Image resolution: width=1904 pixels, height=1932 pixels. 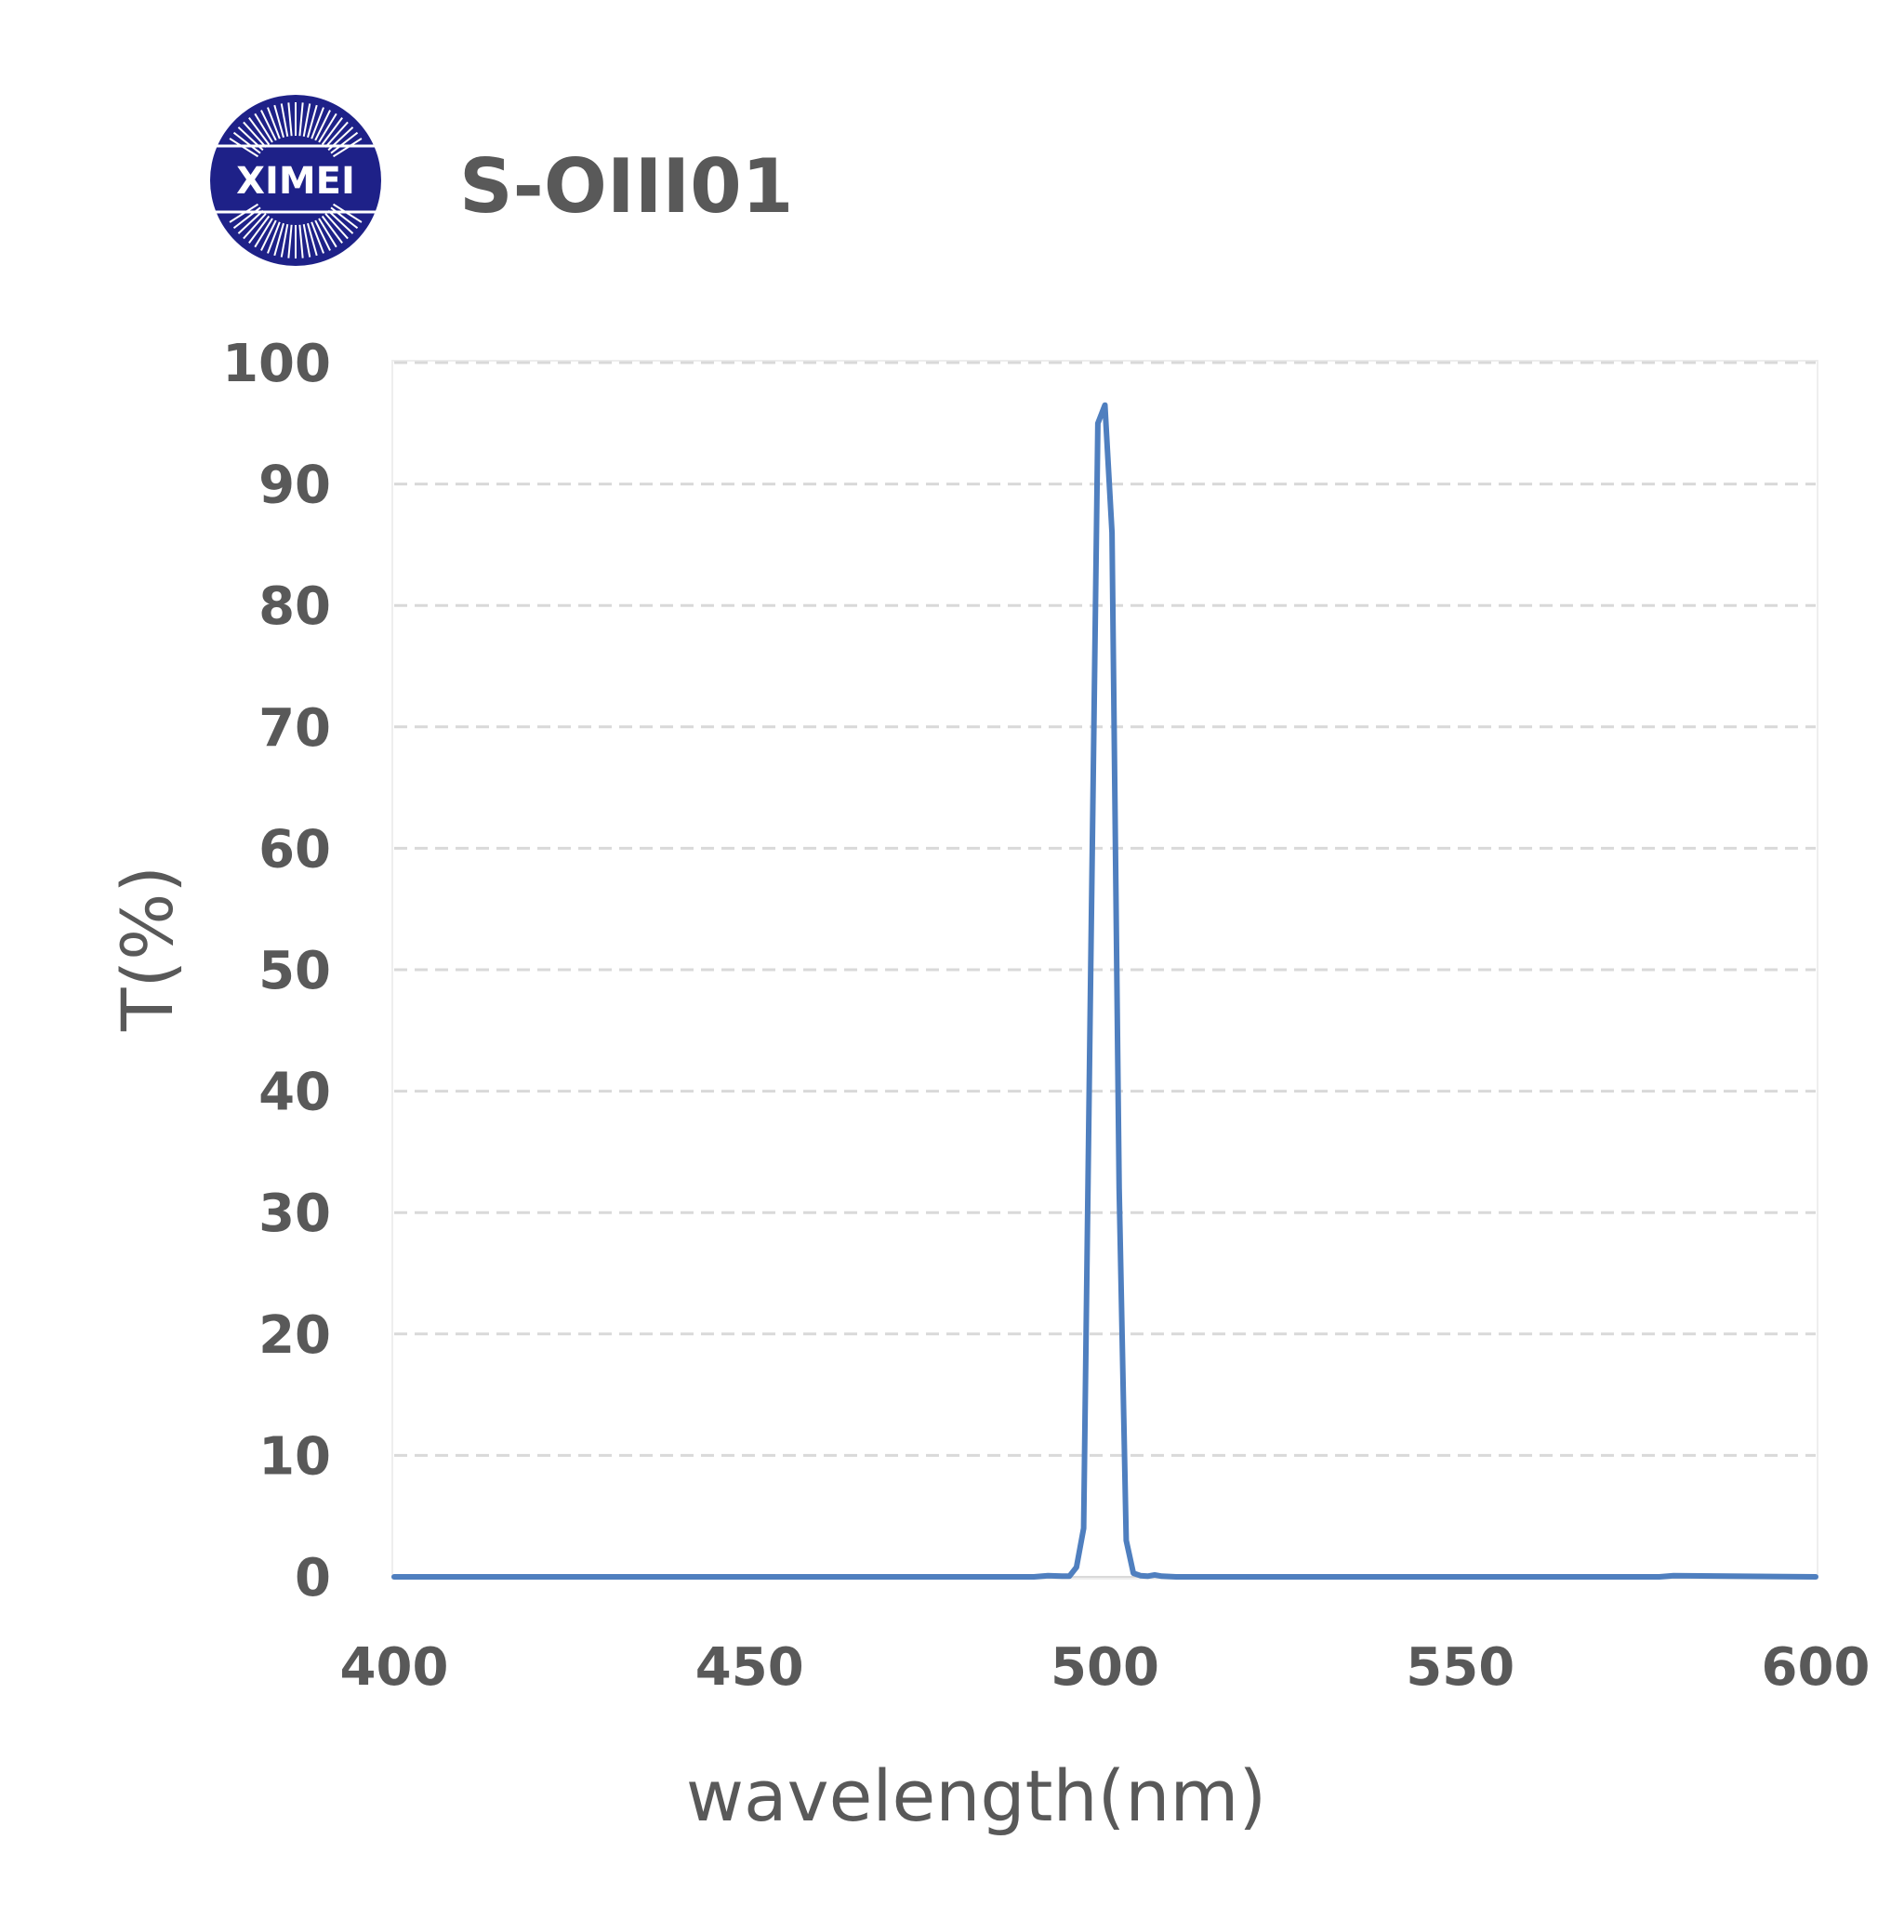 I want to click on x-tick-label: 500, so click(x=1105, y=1668).